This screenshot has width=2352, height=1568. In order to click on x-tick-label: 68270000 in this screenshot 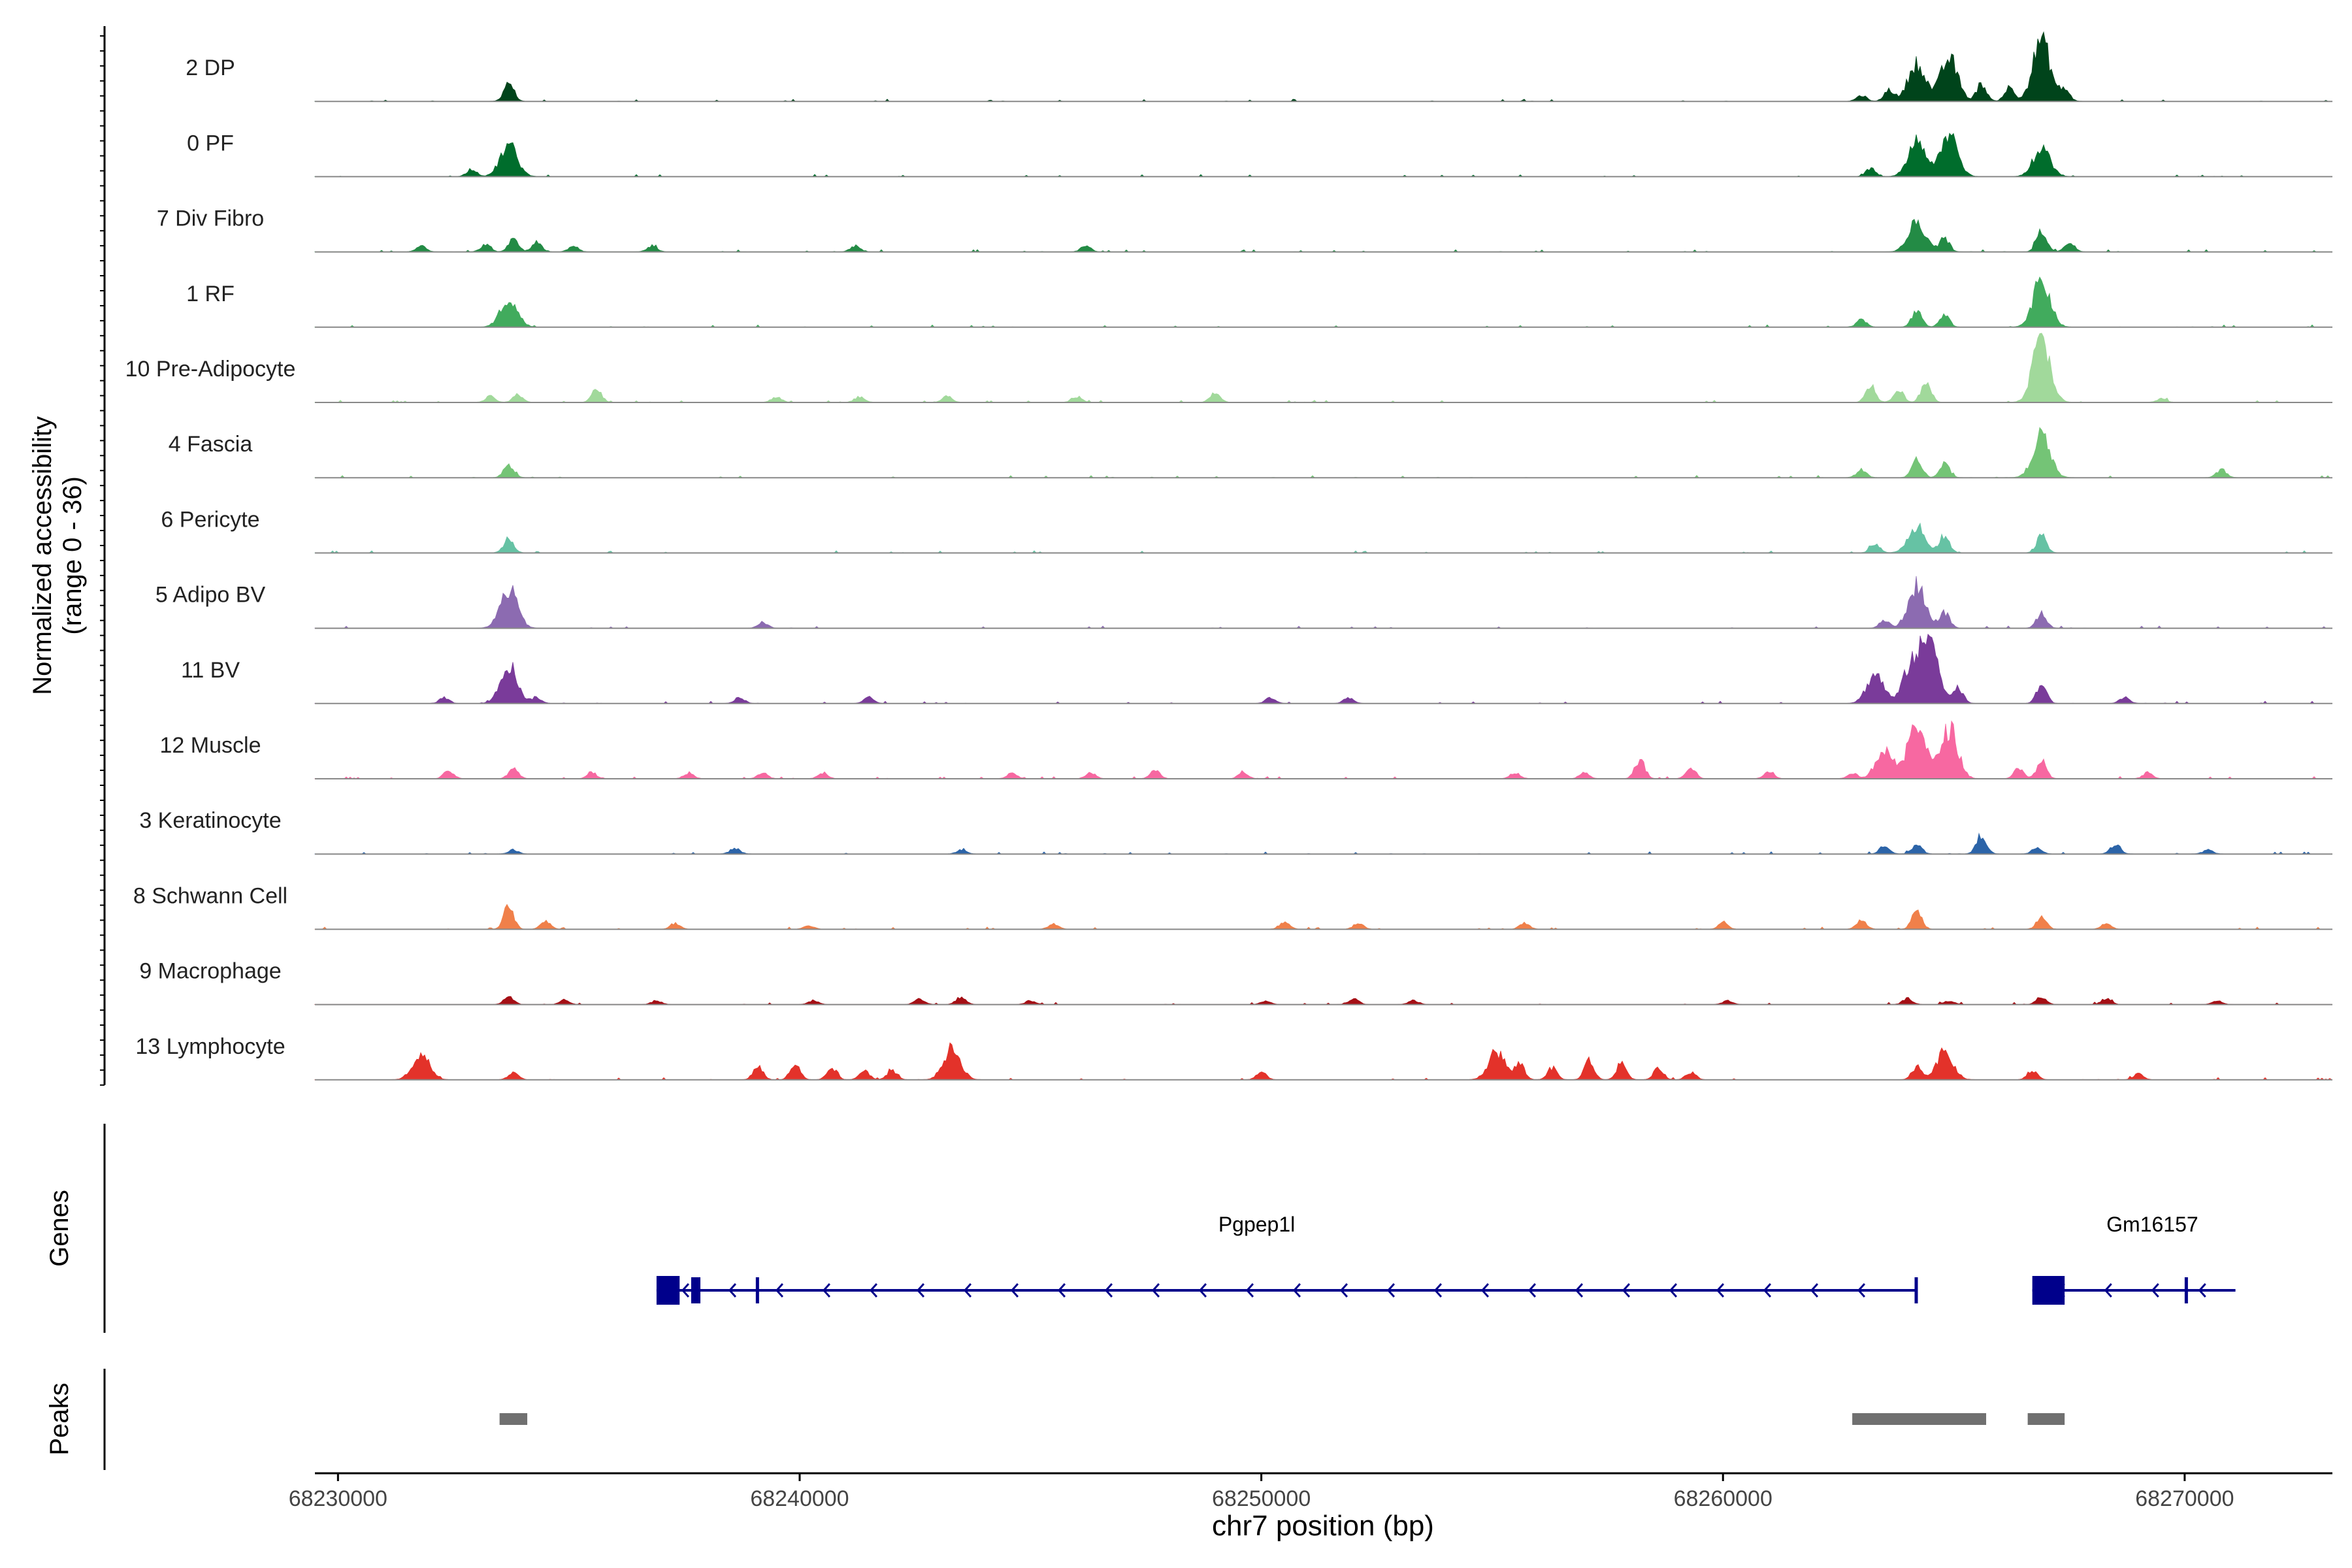, I will do `click(2184, 1498)`.